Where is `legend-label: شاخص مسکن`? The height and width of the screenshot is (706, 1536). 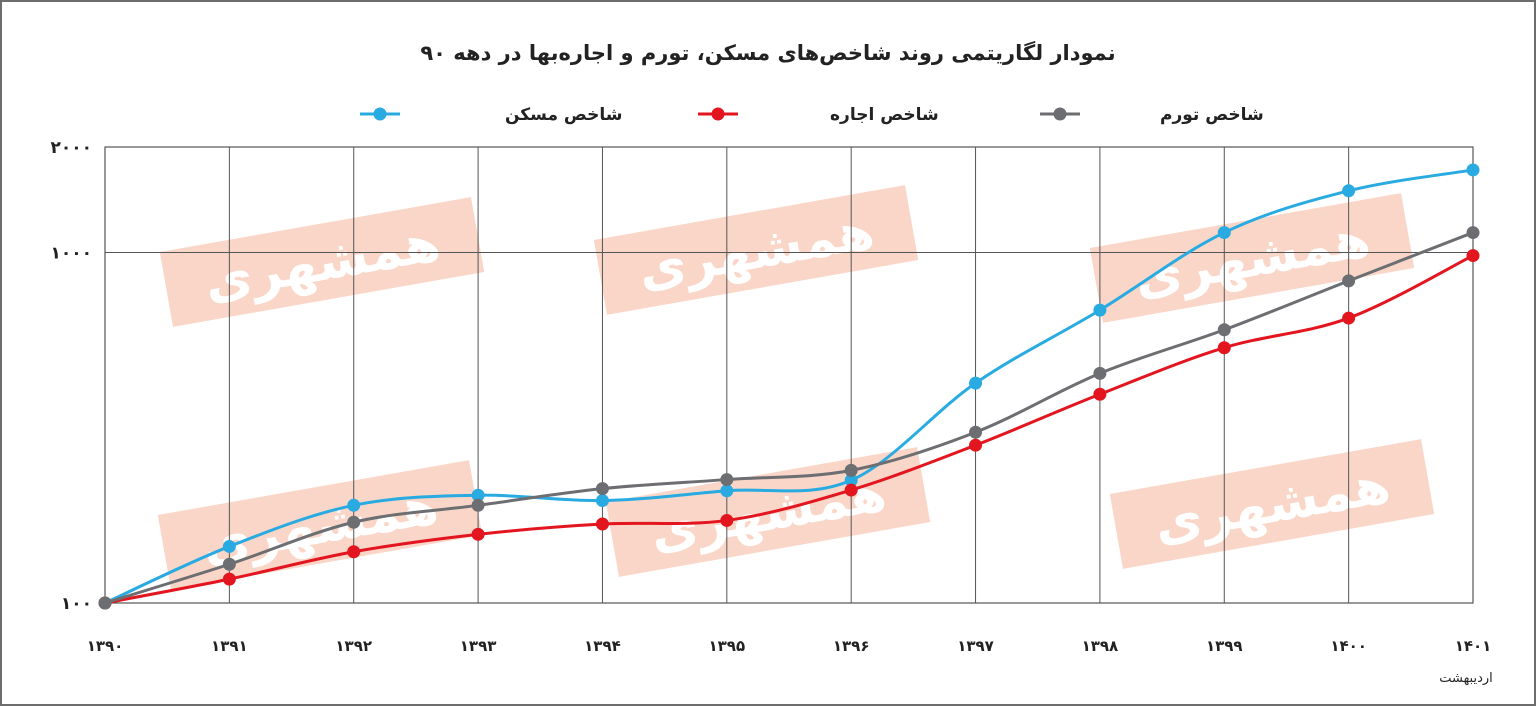
legend-label: شاخص مسکن is located at coordinates (563, 115).